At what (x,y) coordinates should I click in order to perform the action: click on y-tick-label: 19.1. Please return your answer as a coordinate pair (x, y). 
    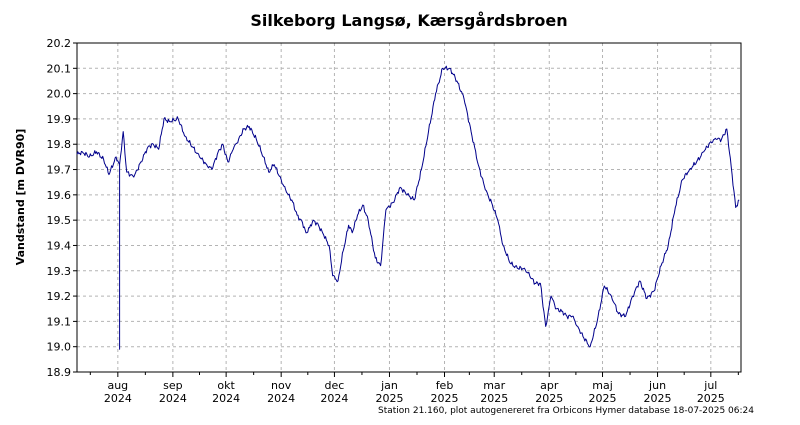
    Looking at the image, I should click on (59, 321).